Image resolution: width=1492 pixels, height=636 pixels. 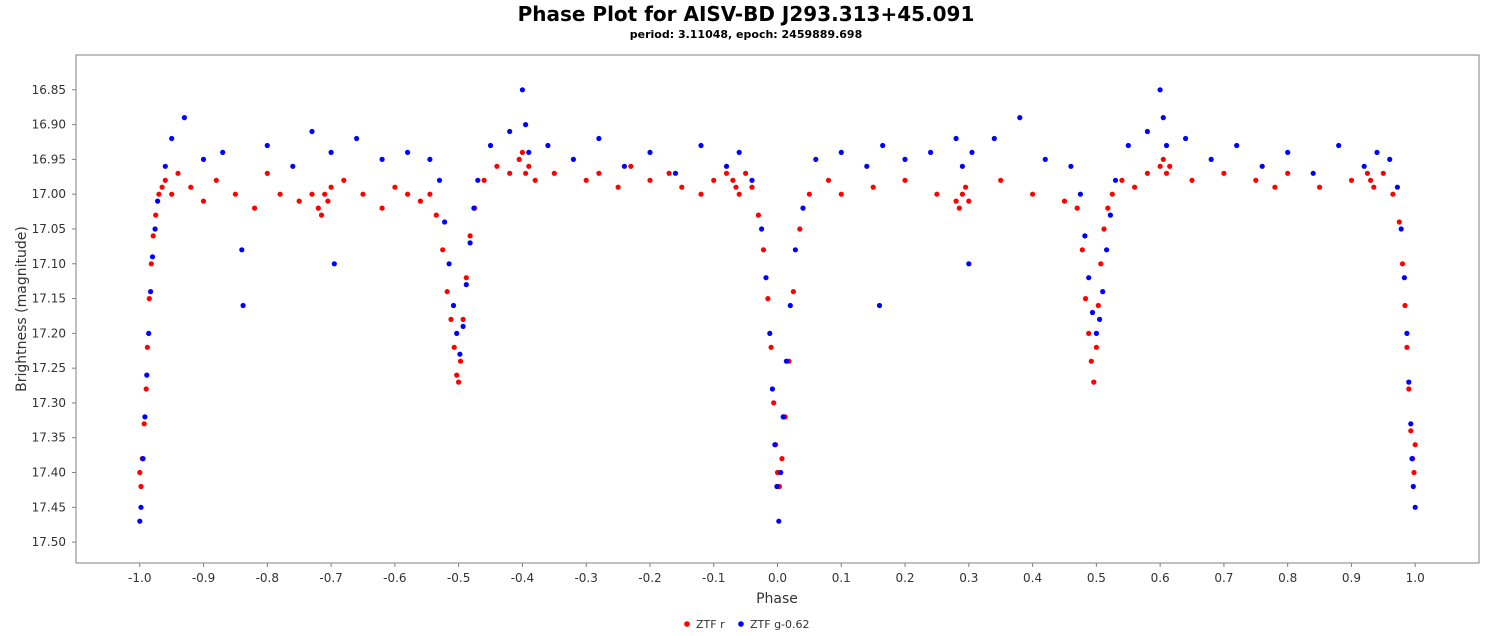 I want to click on y-tick-label: 17.35, so click(x=49, y=438).